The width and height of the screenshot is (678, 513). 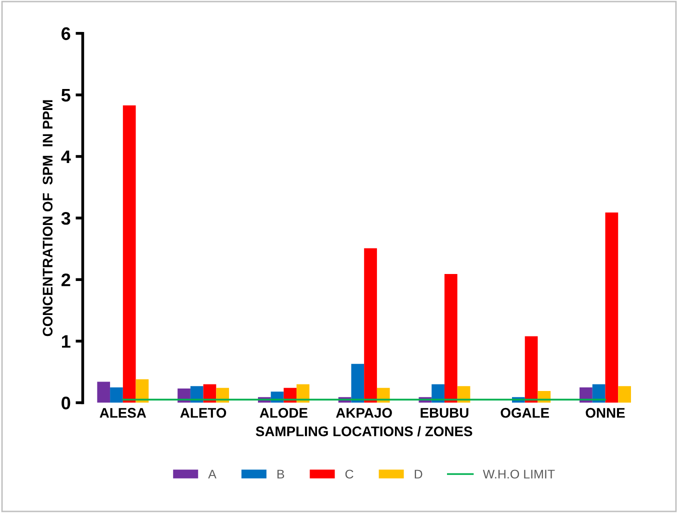 I want to click on x-tick-label: EBUBU, so click(x=444, y=413).